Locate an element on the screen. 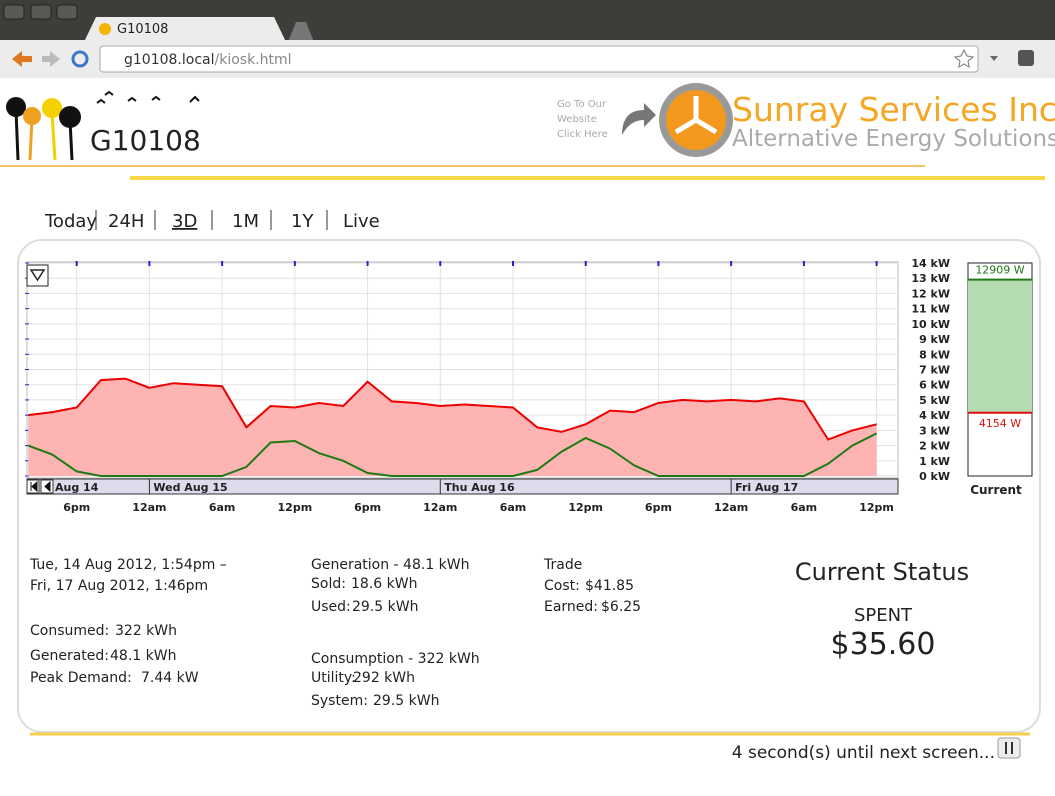 This screenshot has height=796, width=1055. nav-item: 24H is located at coordinates (126, 221).